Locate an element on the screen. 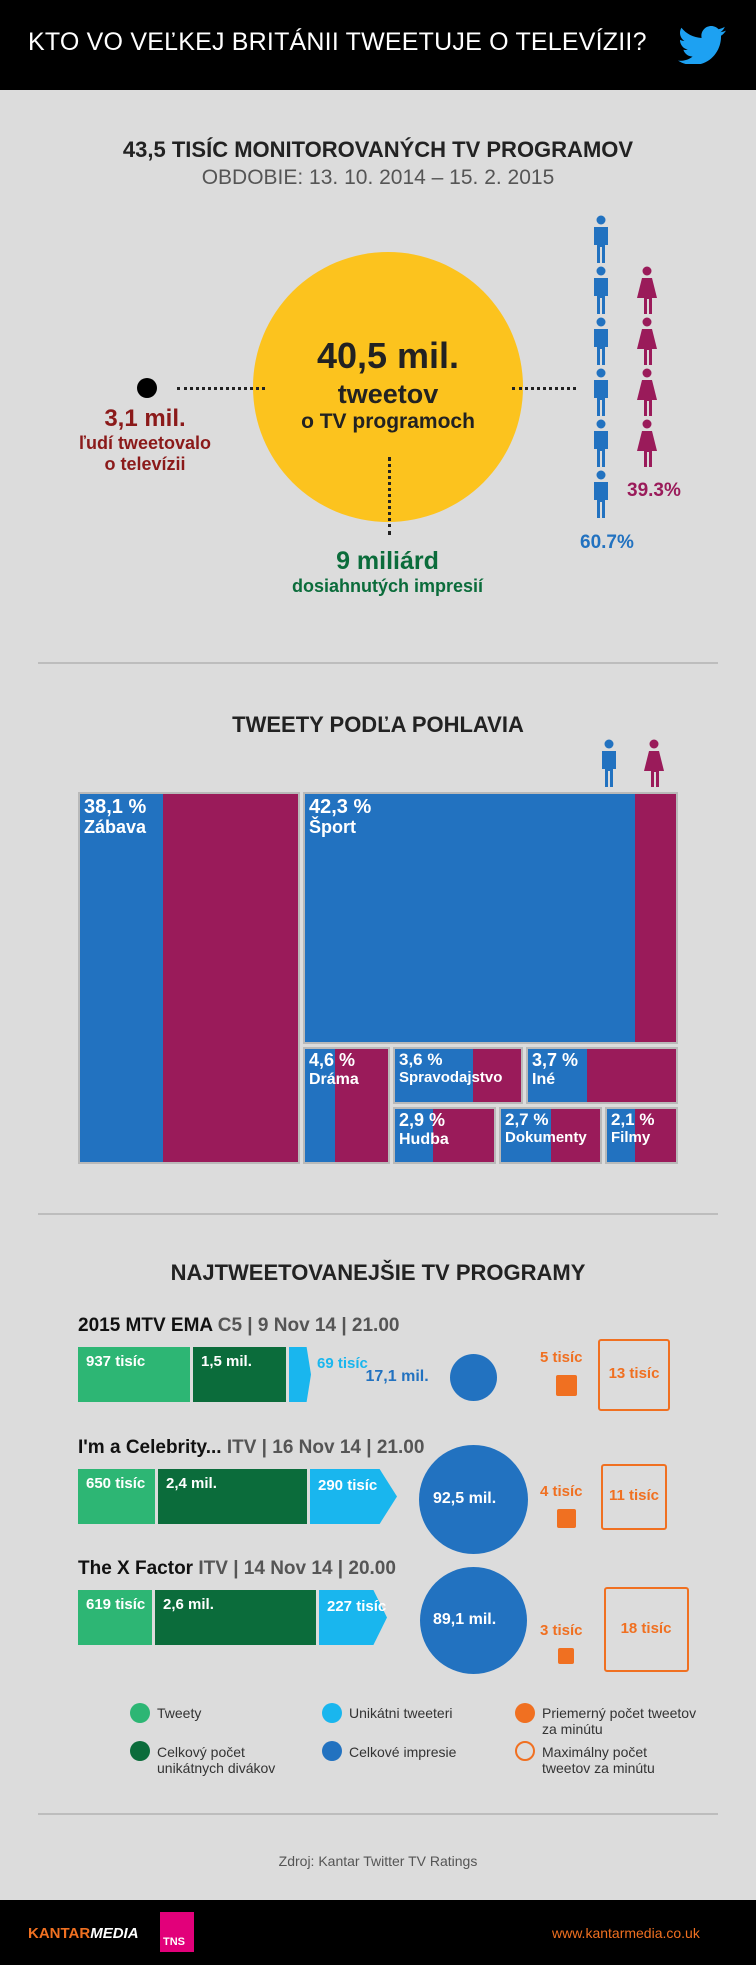 This screenshot has width=756, height=1965. treemap-name: Iné is located at coordinates (544, 1079).